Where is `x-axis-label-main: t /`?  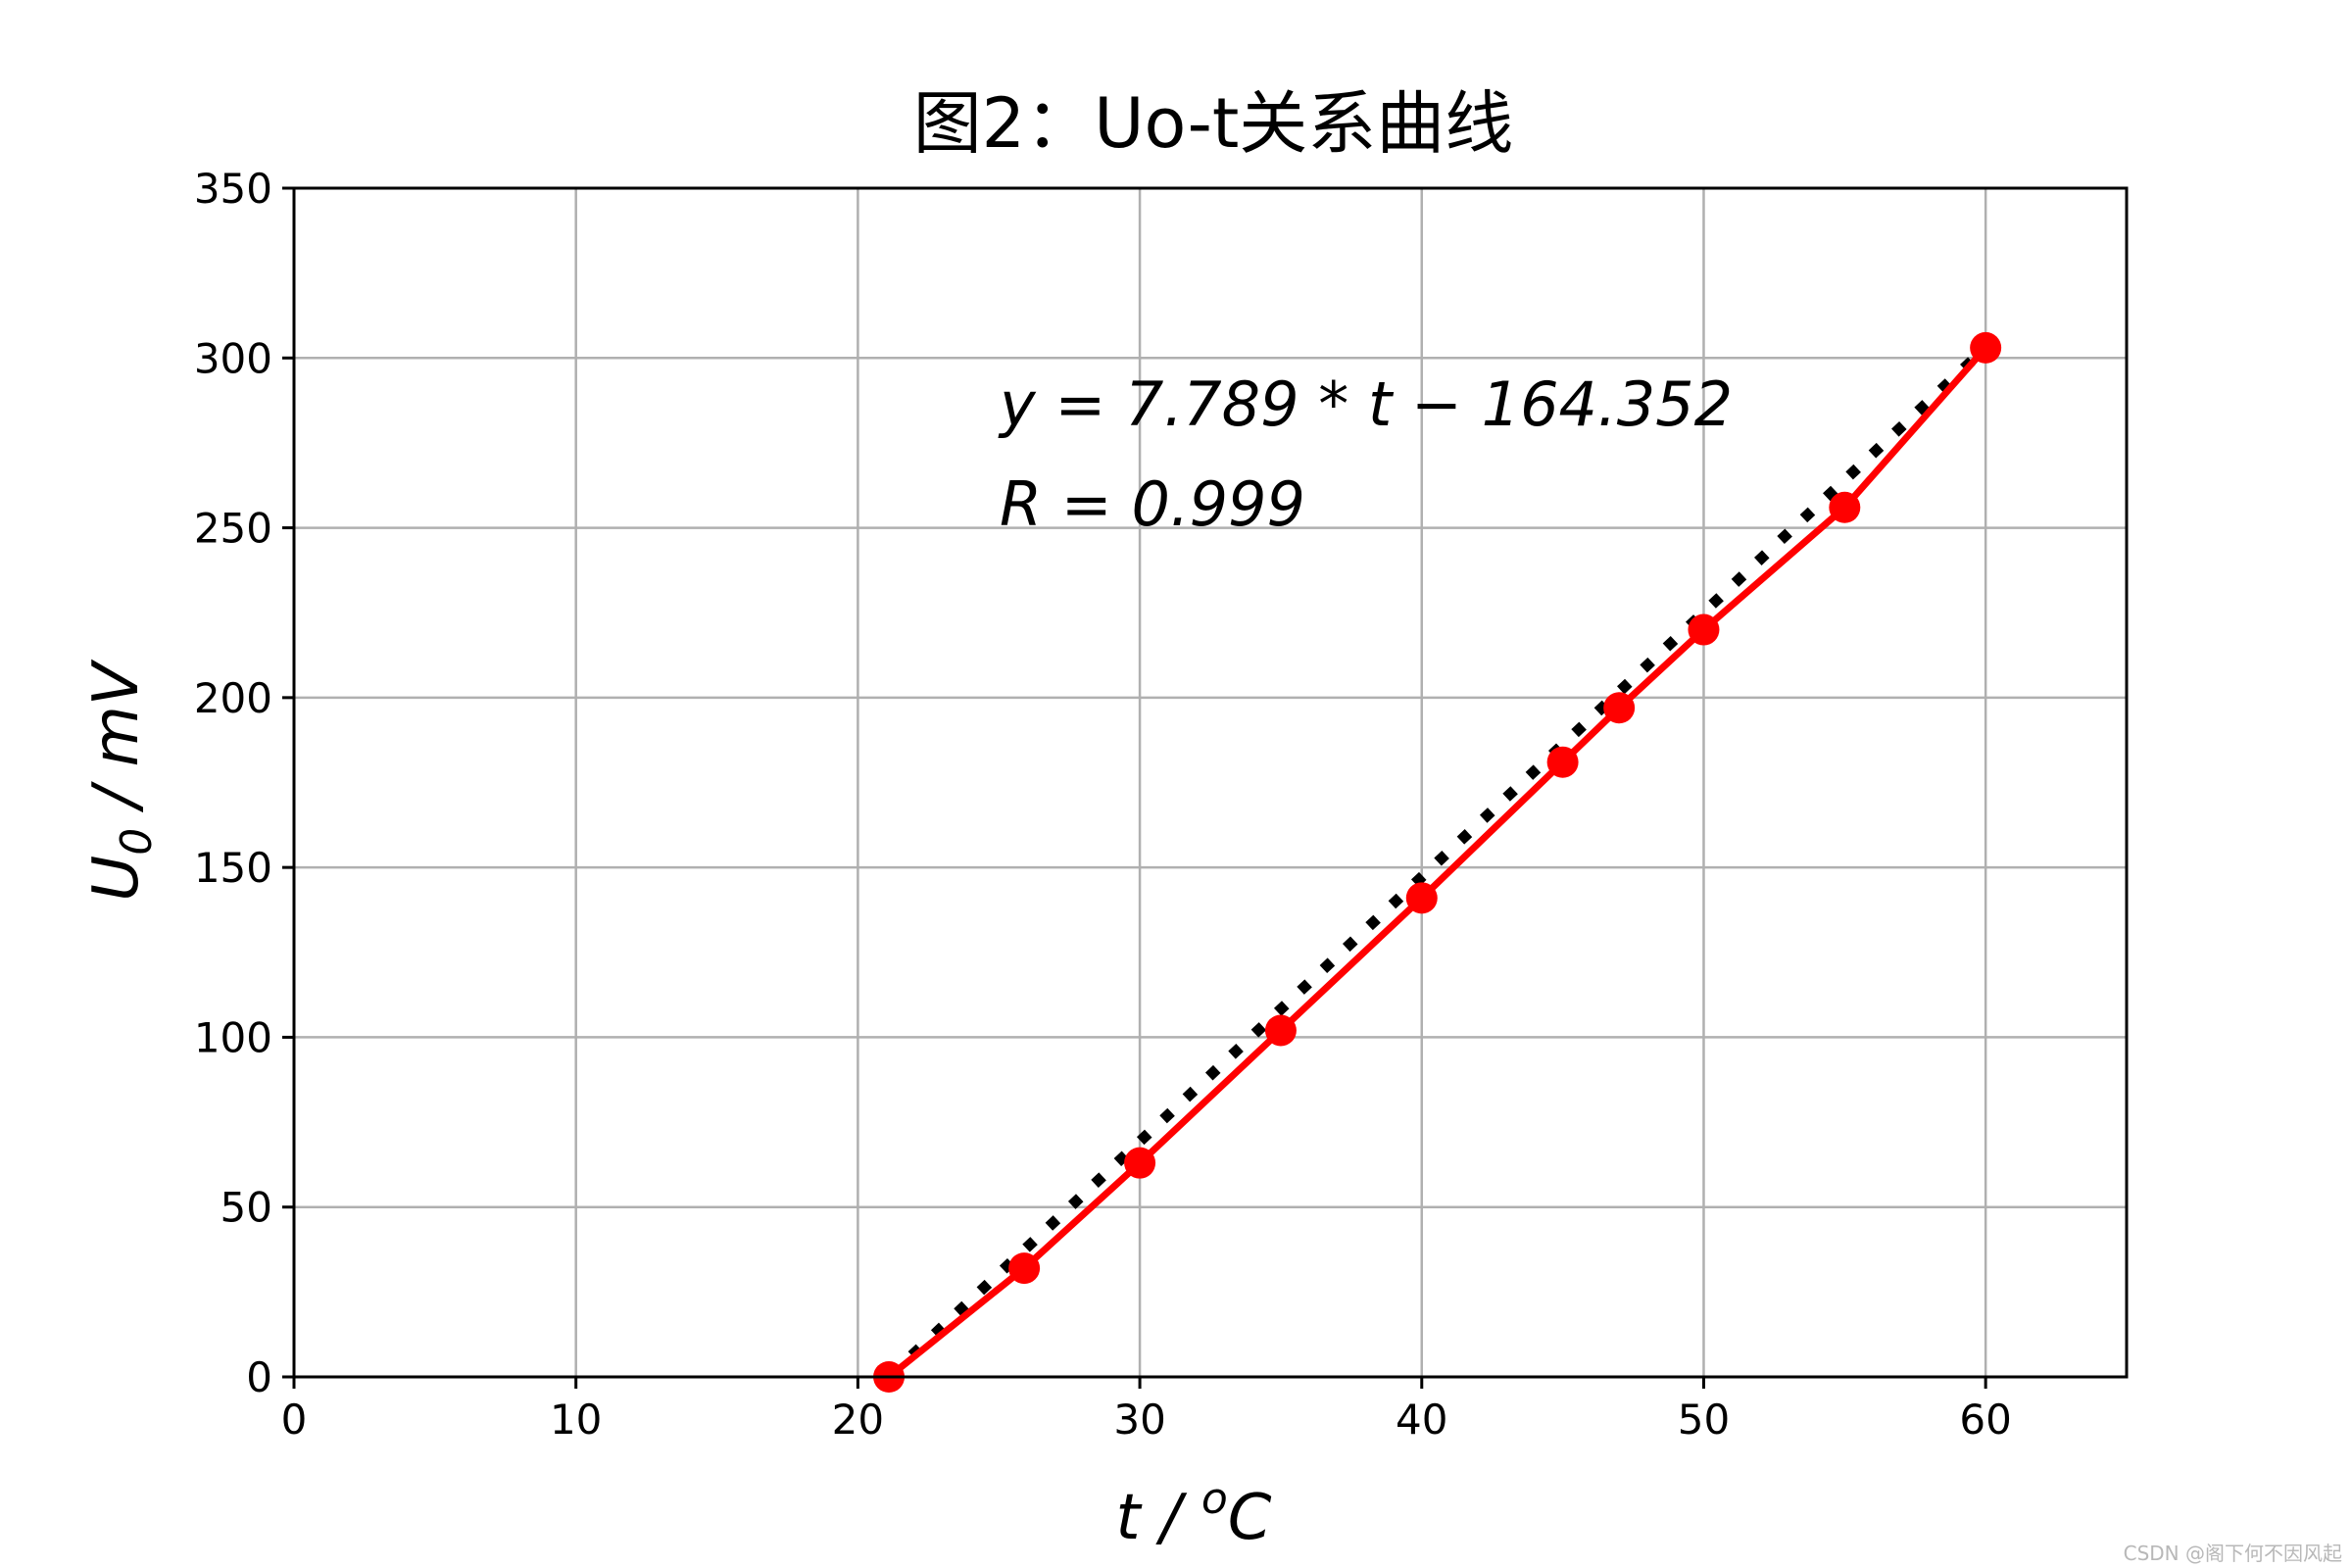 x-axis-label-main: t / is located at coordinates (1158, 1518).